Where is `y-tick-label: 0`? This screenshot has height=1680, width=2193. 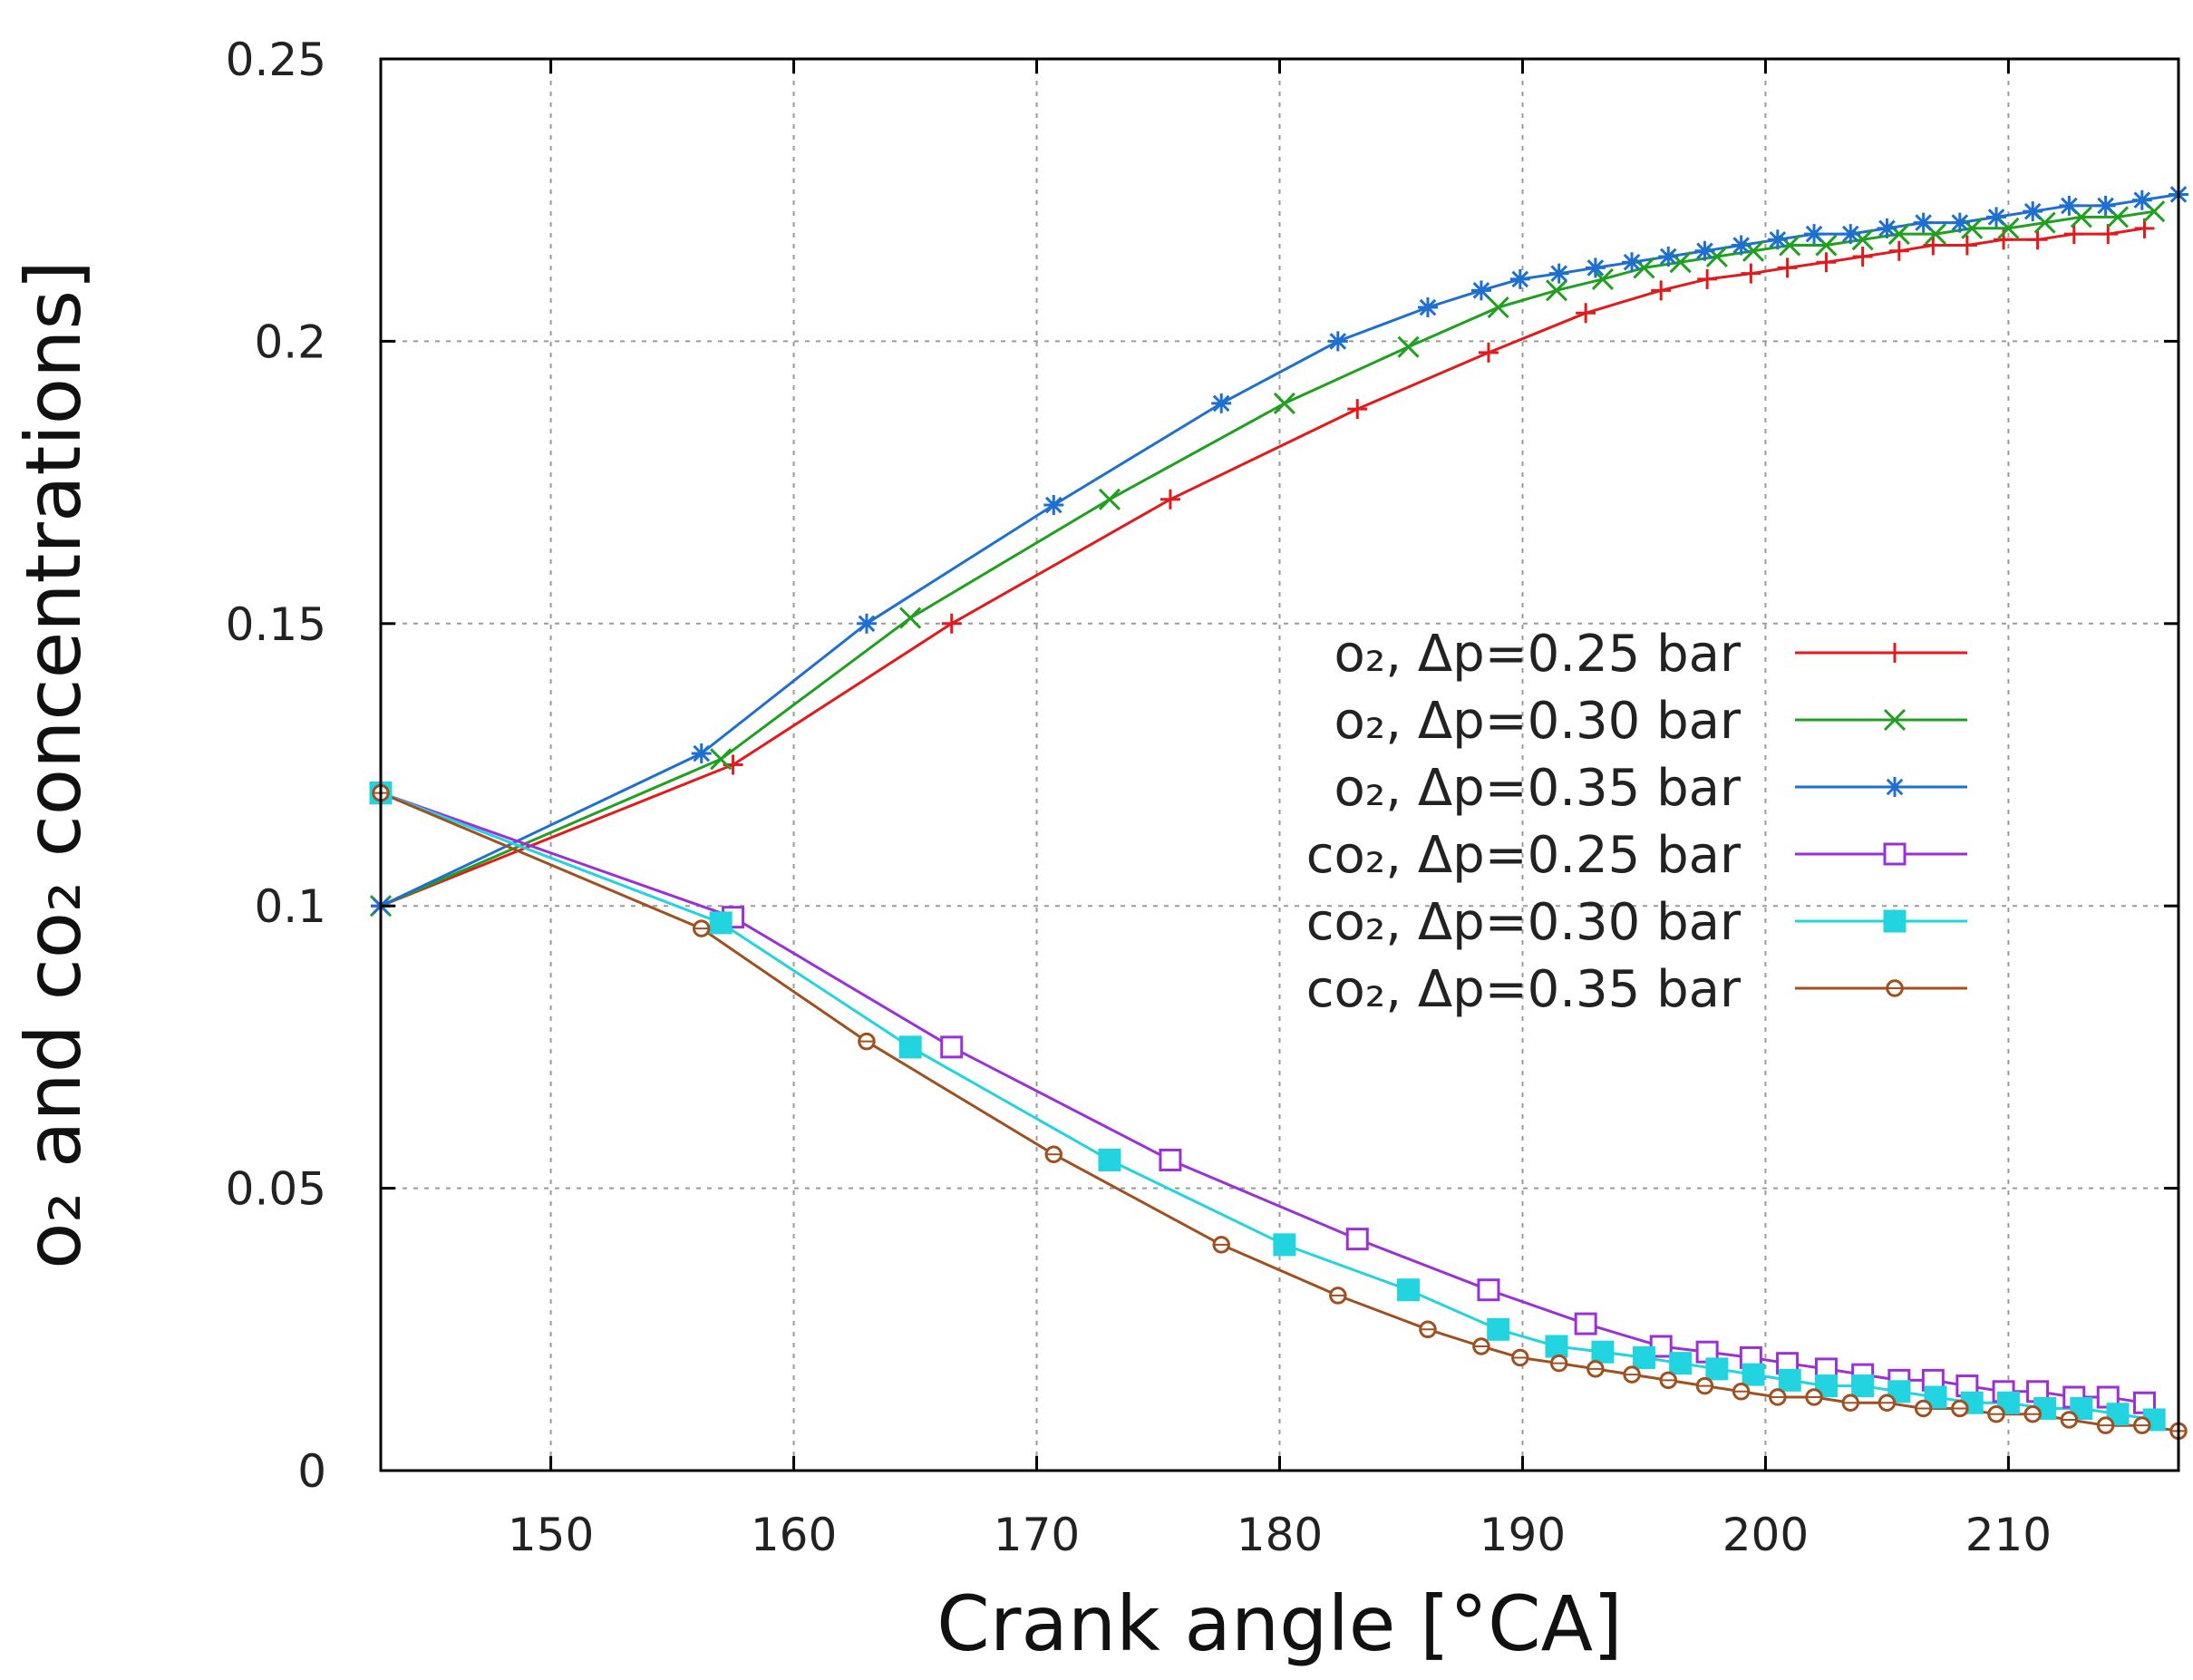 y-tick-label: 0 is located at coordinates (311, 1471).